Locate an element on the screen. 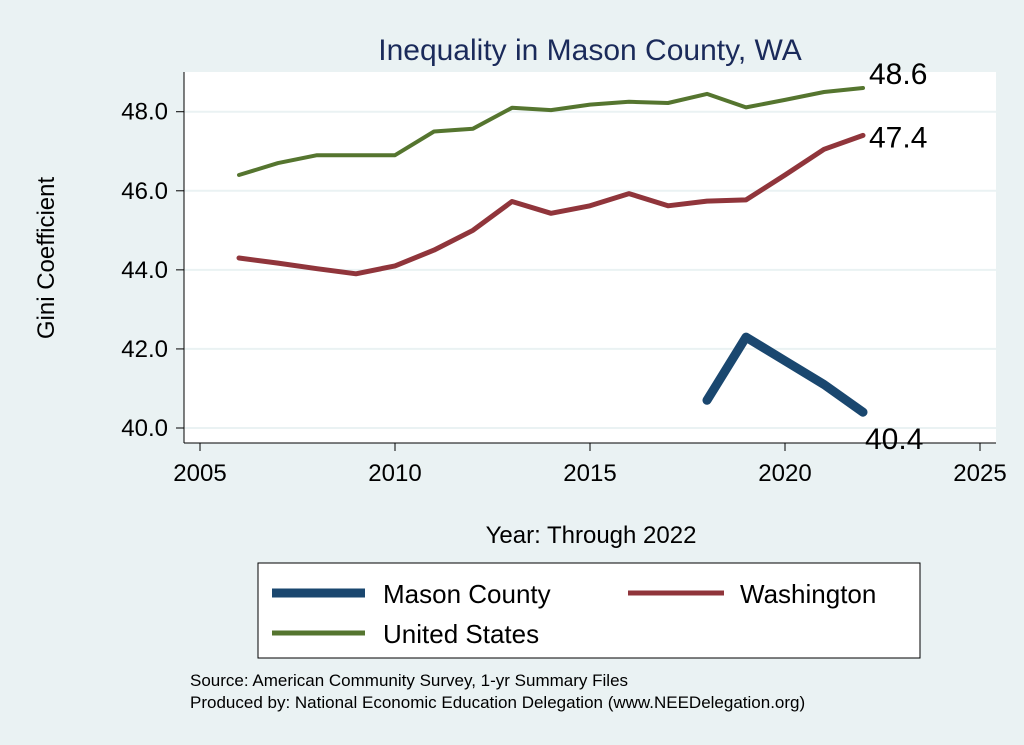 The height and width of the screenshot is (745, 1024). end-labels: 40.4 47.4 48.6 is located at coordinates (896, 257).